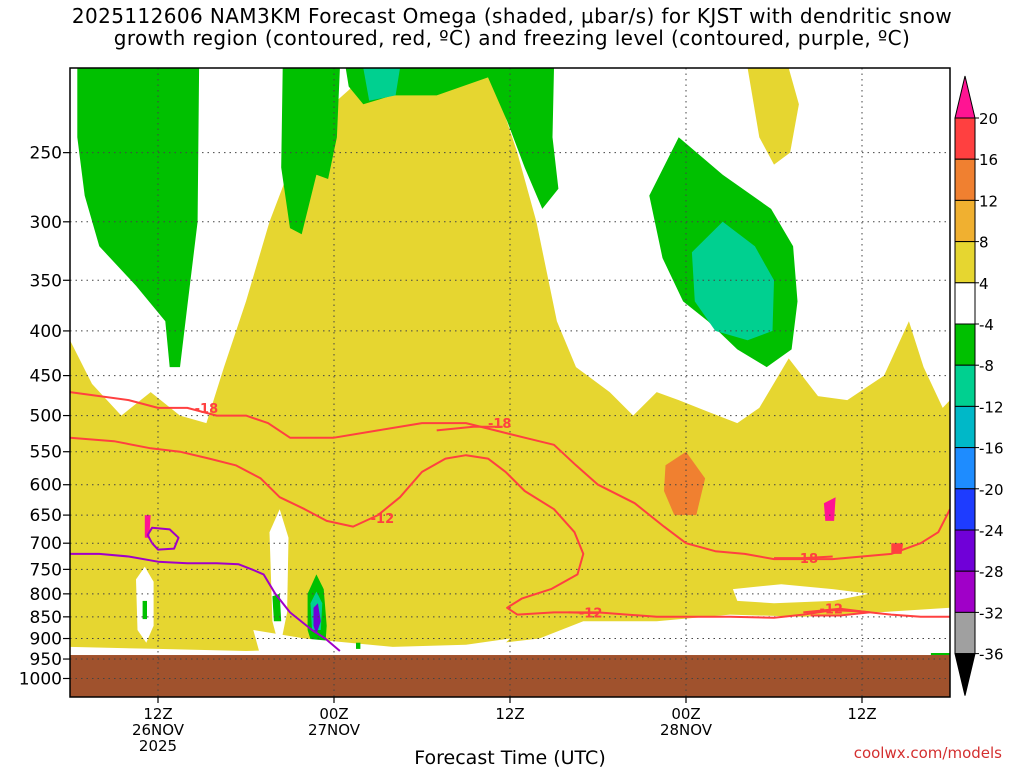  What do you see at coordinates (965, 97) in the screenshot?
I see `colorbar-top-cap` at bounding box center [965, 97].